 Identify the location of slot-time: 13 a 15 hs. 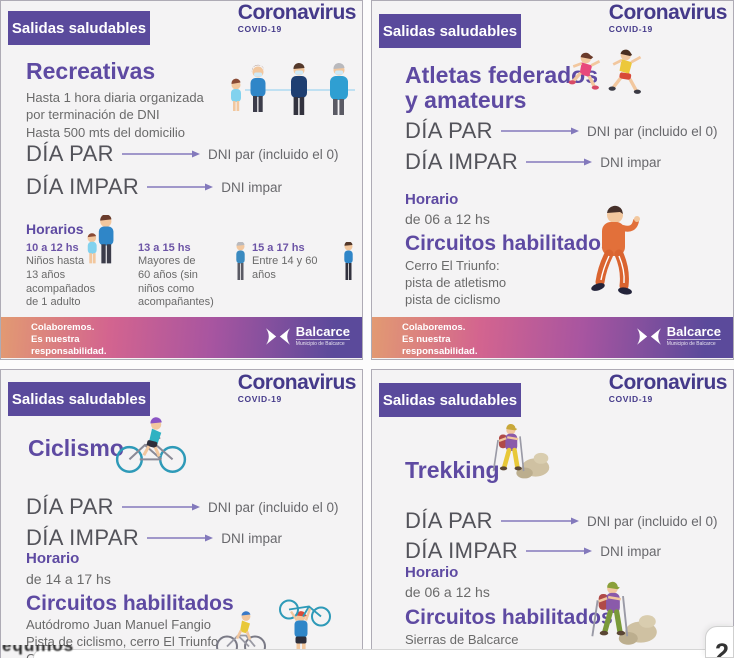
(164, 248).